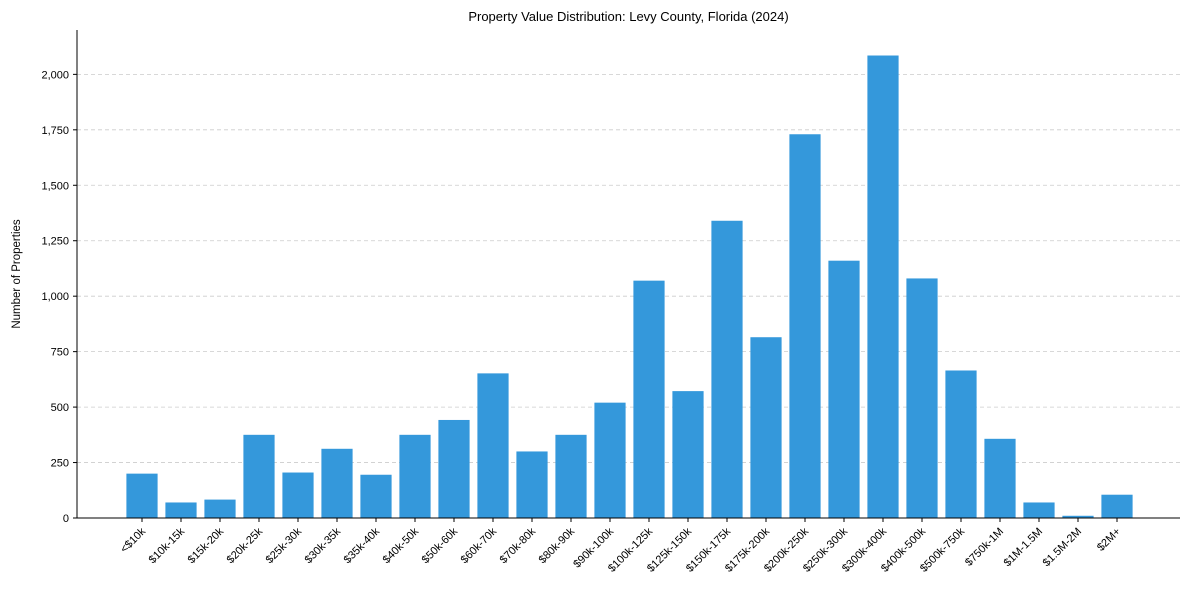 This screenshot has width=1190, height=590. I want to click on y-tick-label: 500, so click(60, 408).